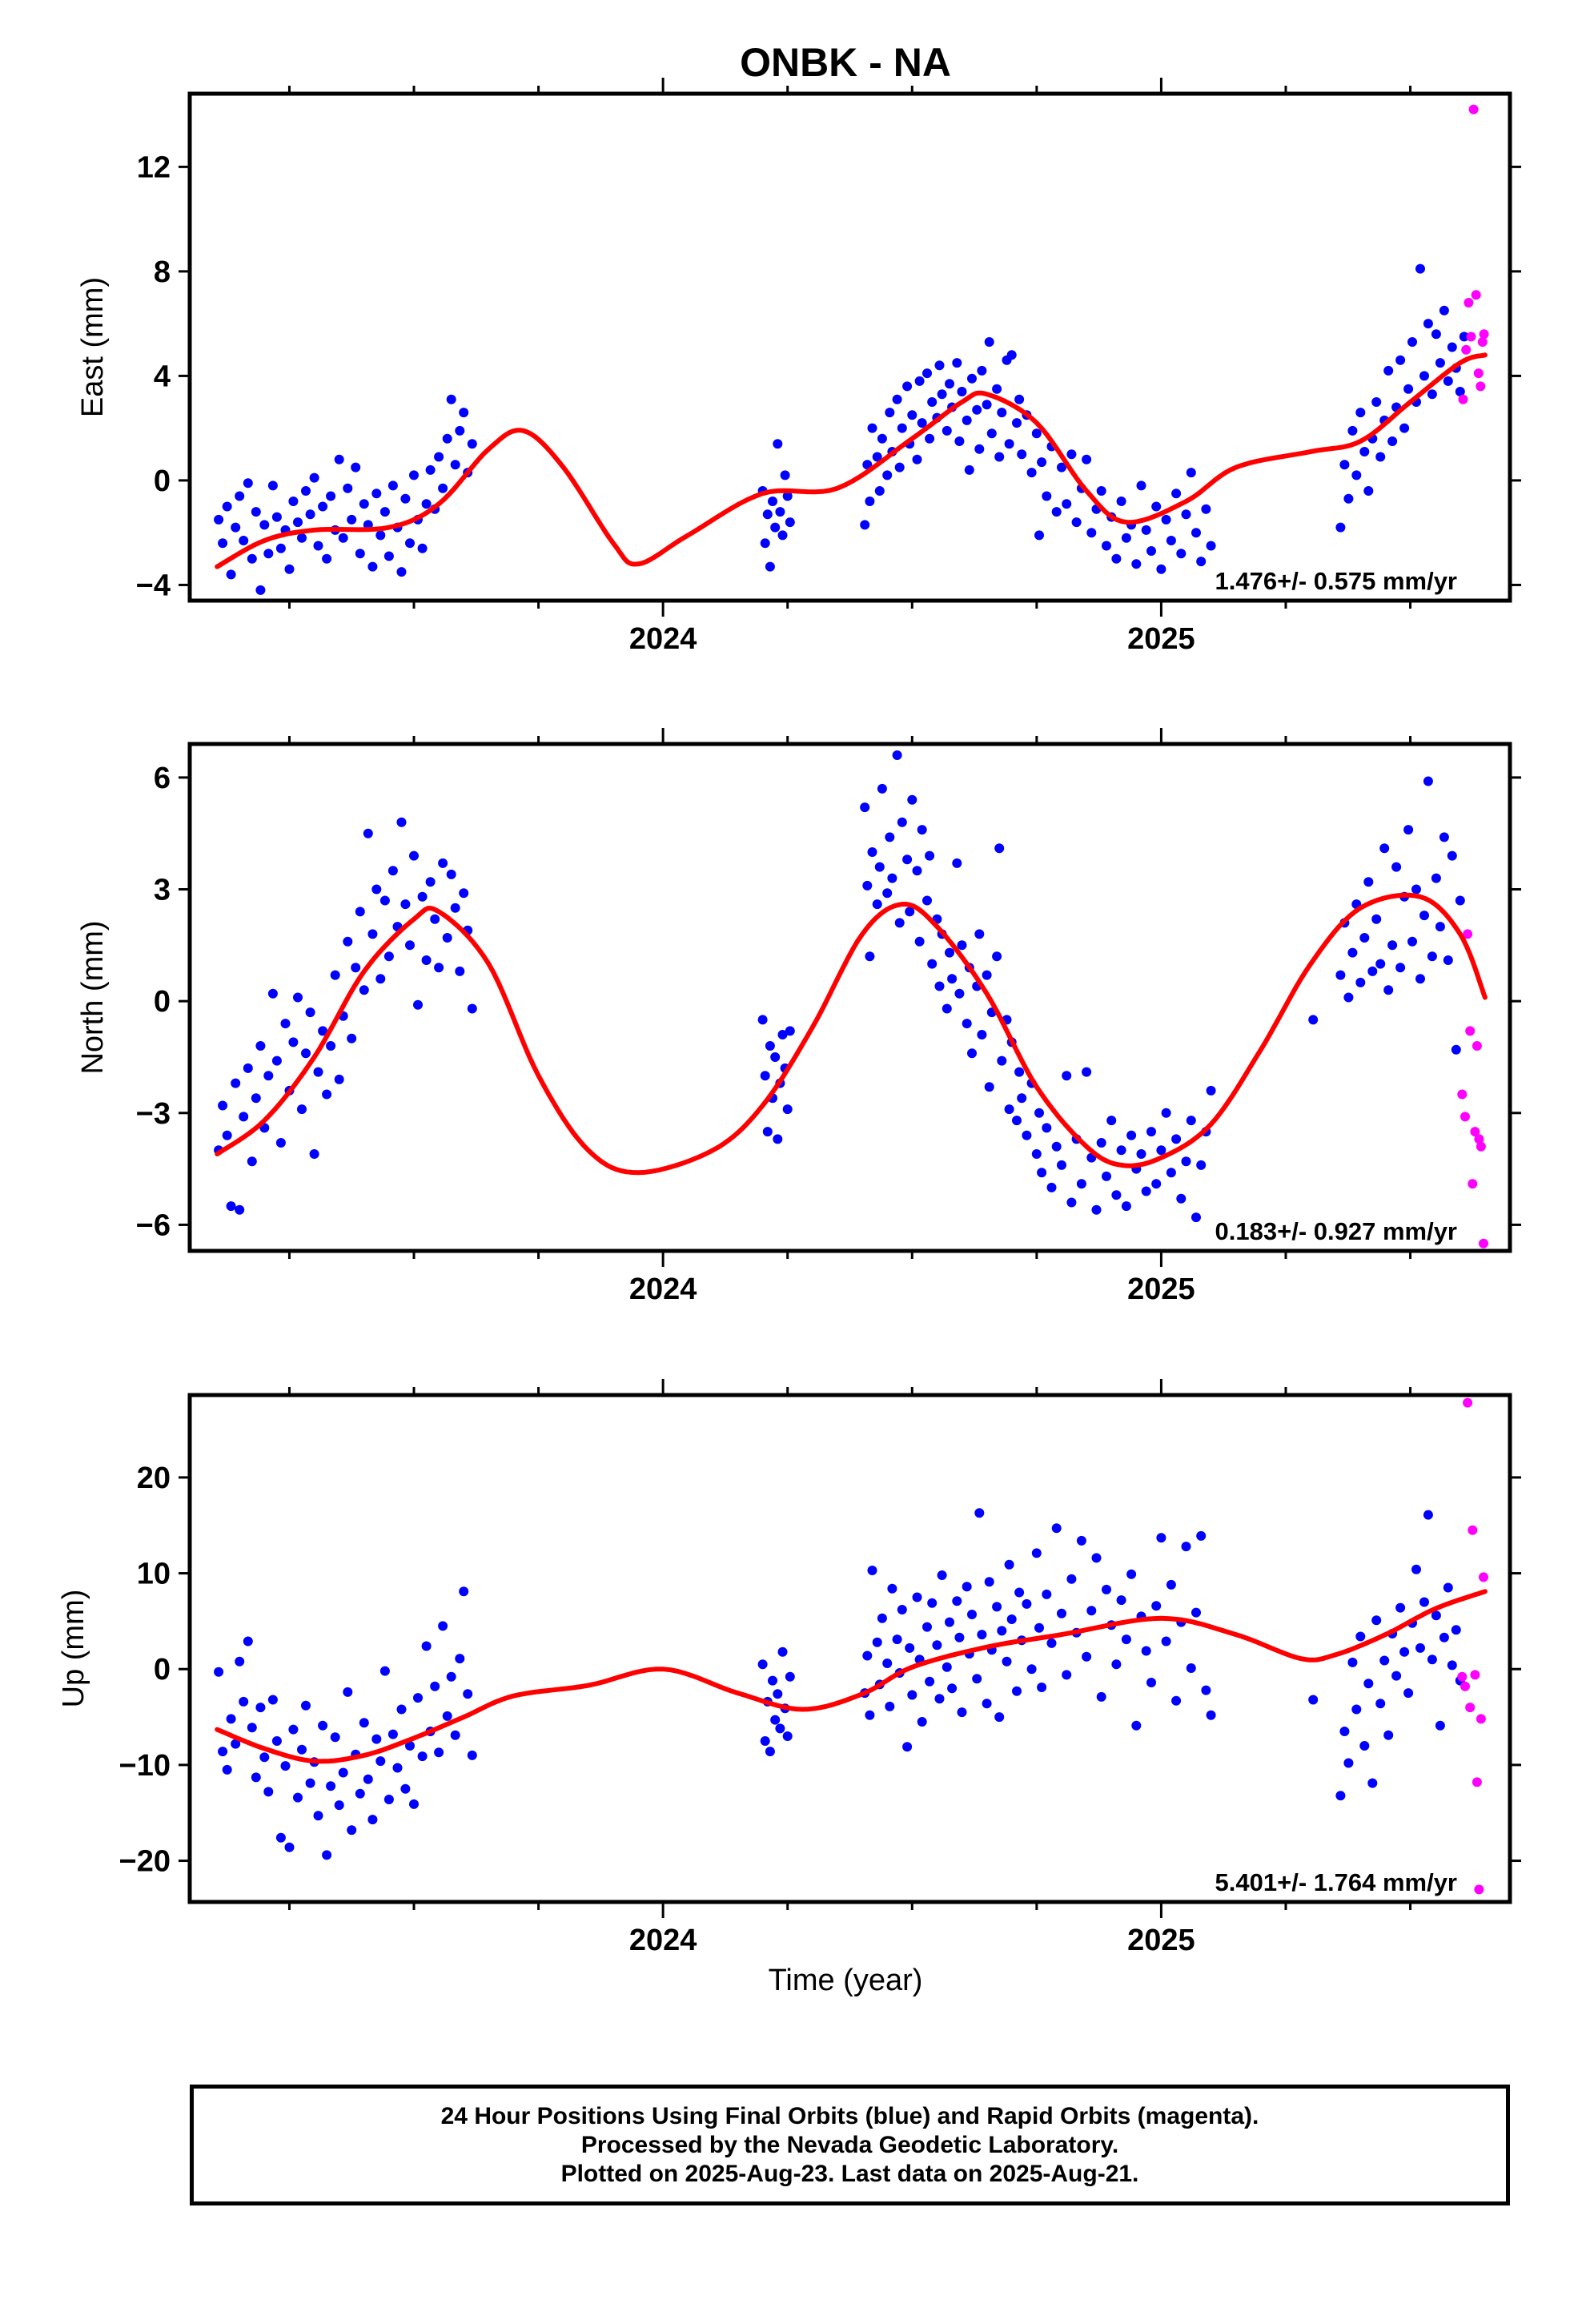 The image size is (1582, 2324). I want to click on north-y-tick-label: −3, so click(154, 1114).